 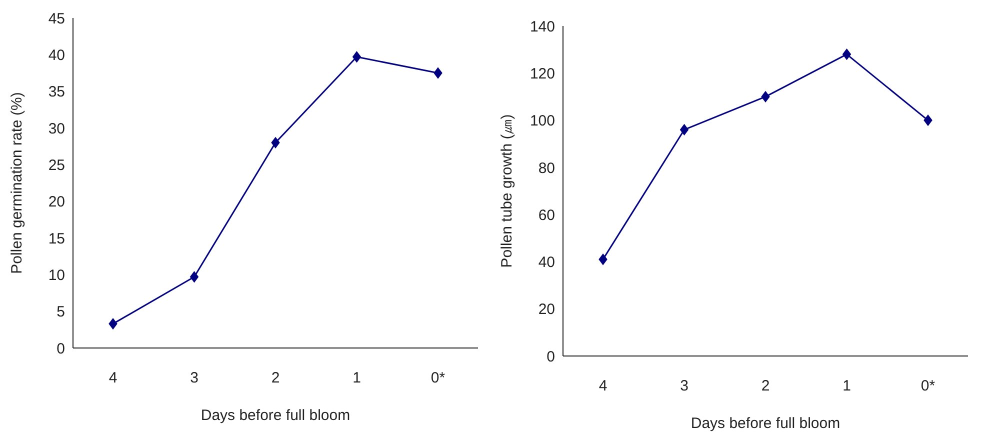 I want to click on y-tick-label: 80, so click(x=546, y=168).